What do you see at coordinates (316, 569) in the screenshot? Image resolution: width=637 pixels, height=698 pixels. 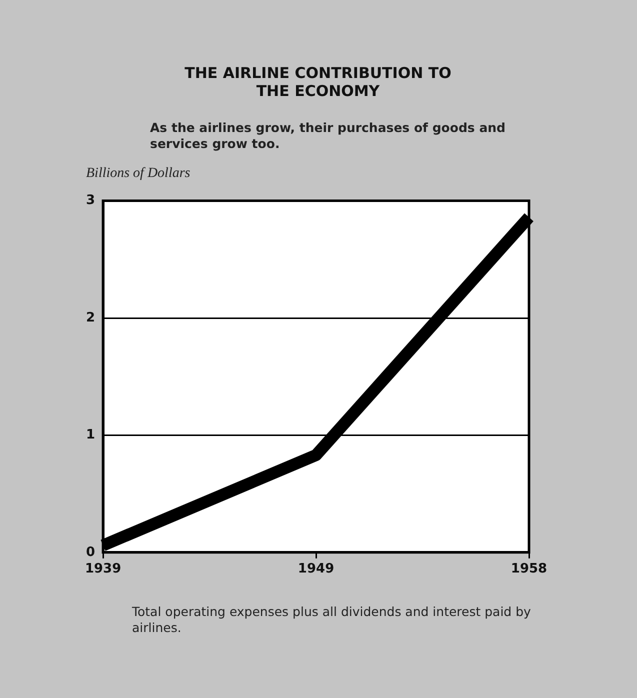 I see `x-tick-label: 1949` at bounding box center [316, 569].